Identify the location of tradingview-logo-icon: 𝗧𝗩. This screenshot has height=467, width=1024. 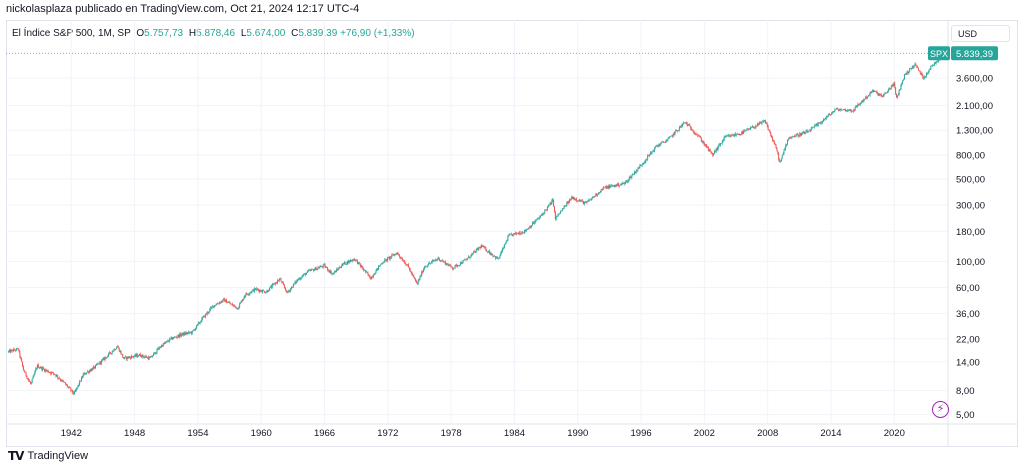
(16, 456).